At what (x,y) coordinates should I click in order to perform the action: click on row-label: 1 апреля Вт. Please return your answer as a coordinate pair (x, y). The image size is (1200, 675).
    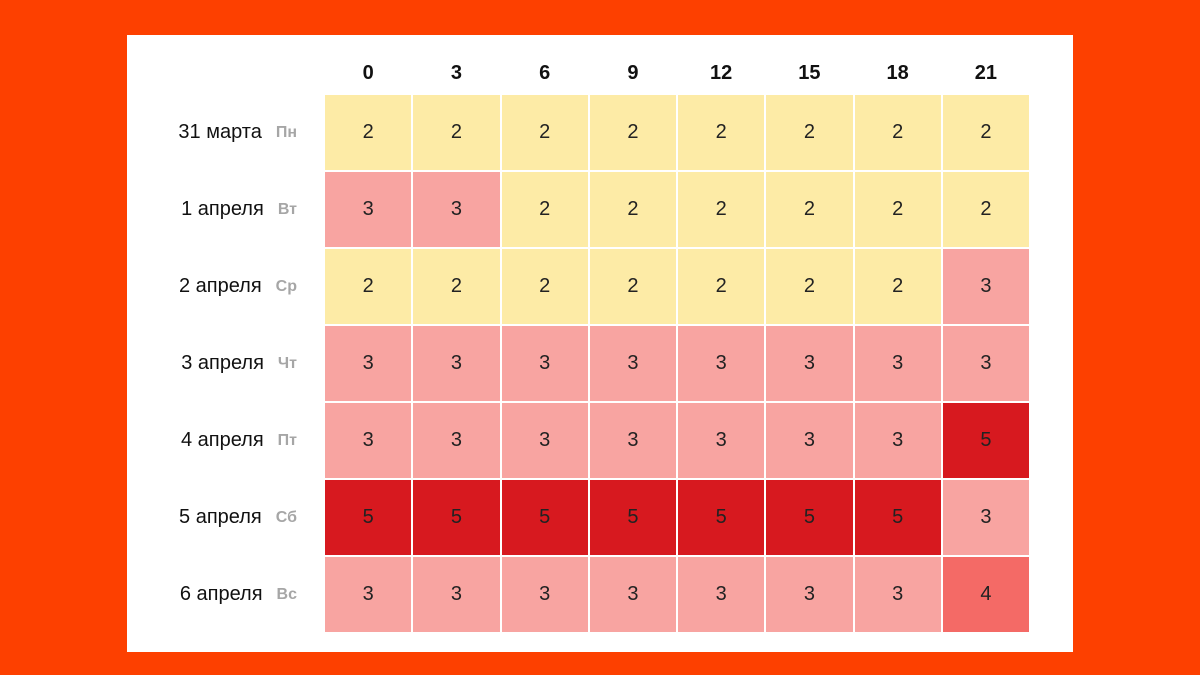
    Looking at the image, I should click on (212, 209).